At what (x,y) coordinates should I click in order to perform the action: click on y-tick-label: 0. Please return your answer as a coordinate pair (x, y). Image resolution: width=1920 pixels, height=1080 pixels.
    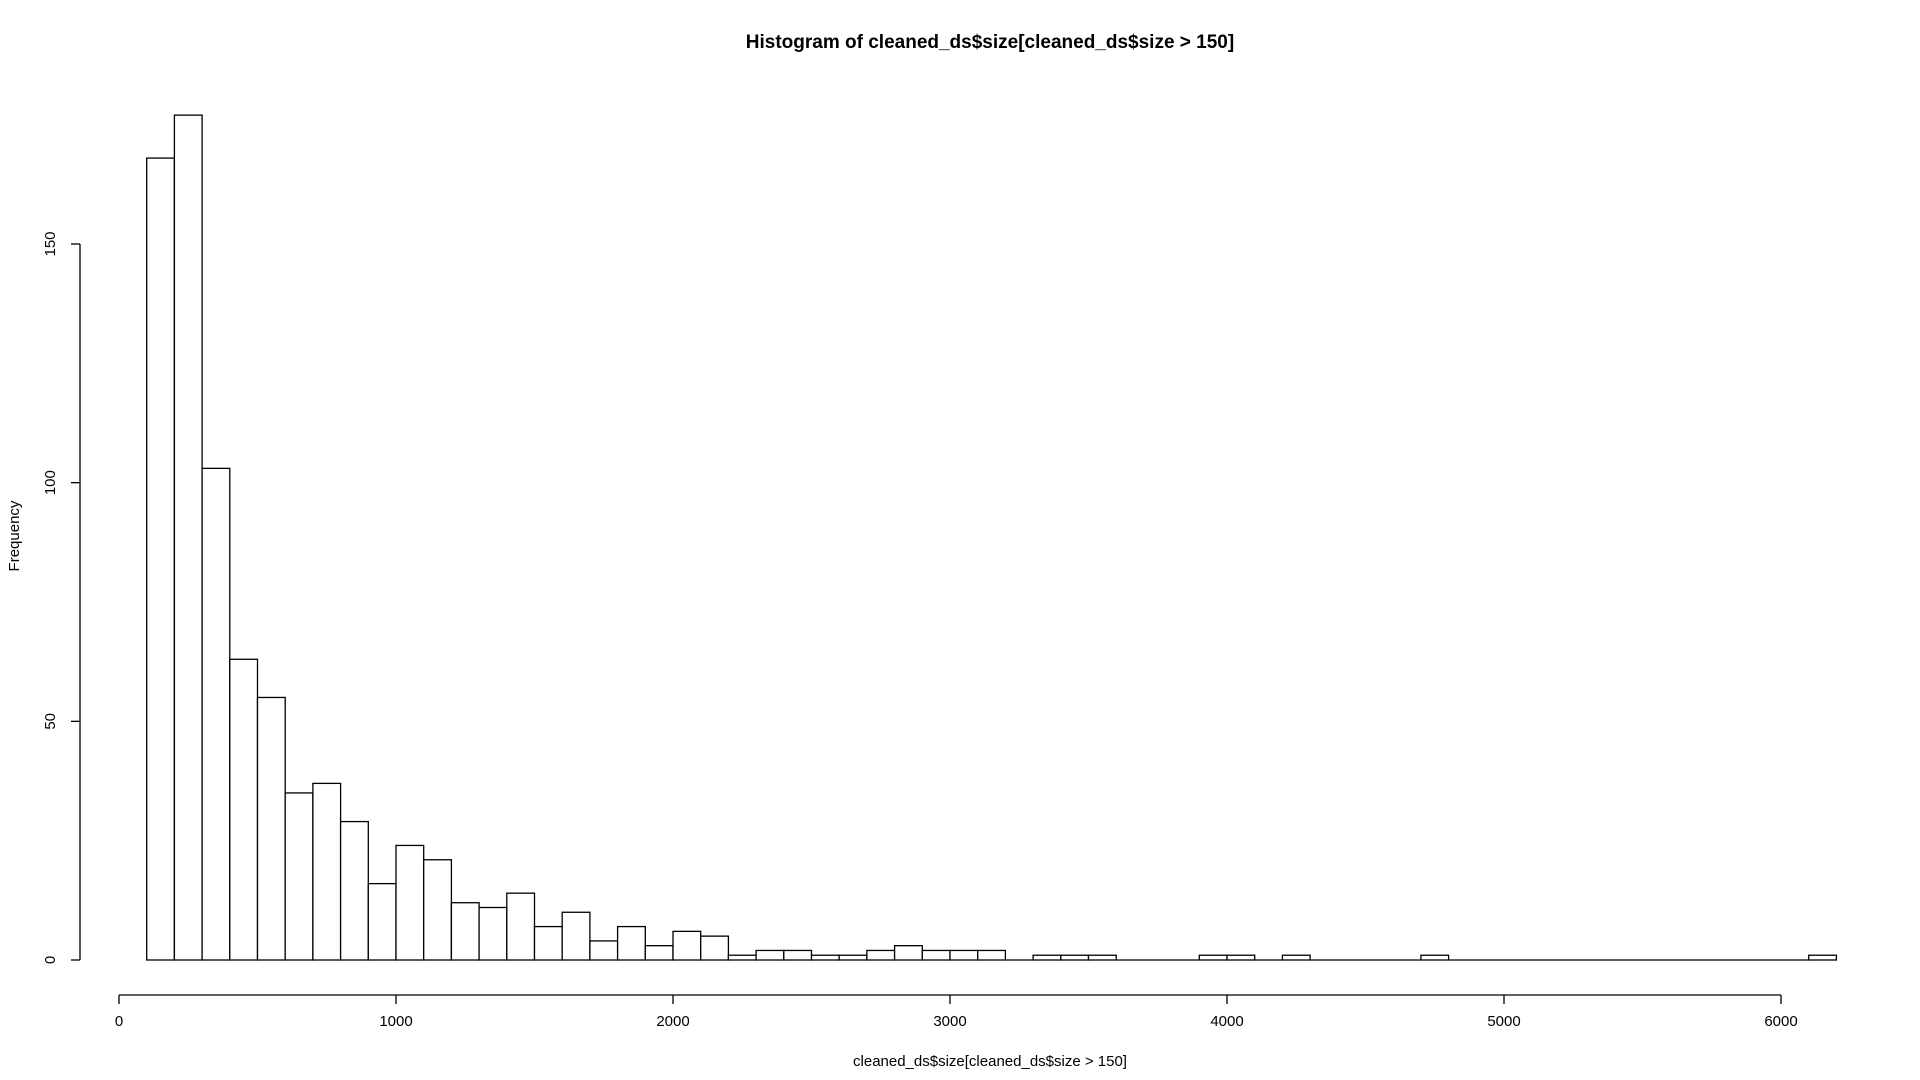
    Looking at the image, I should click on (50, 960).